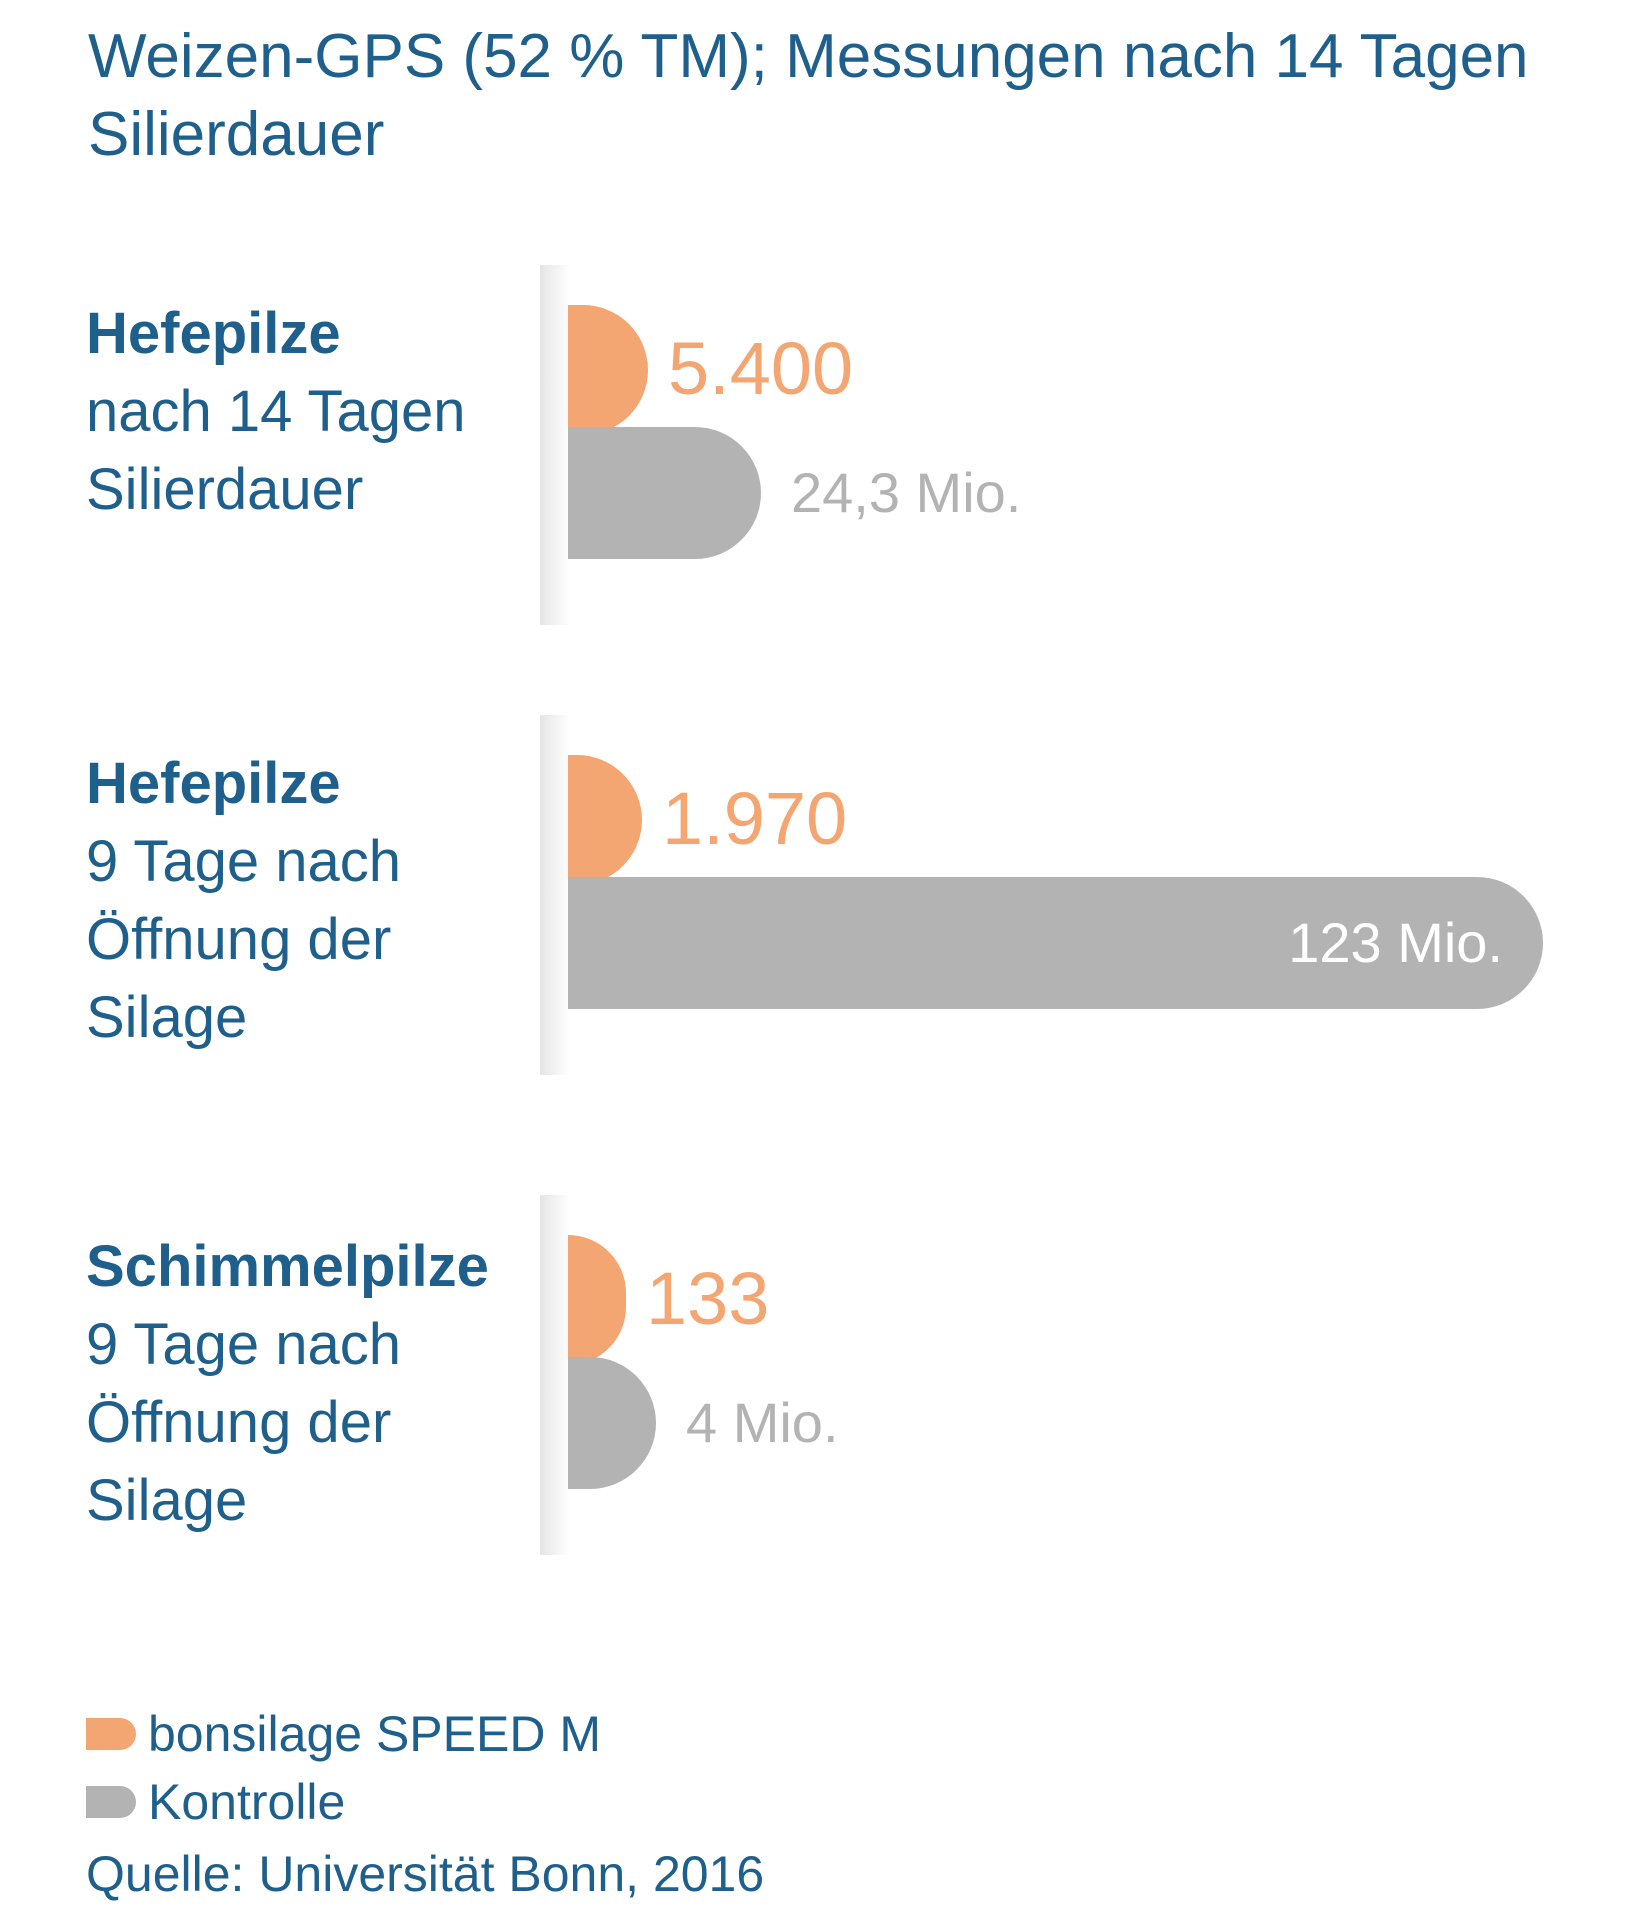 This screenshot has height=1920, width=1646. I want to click on value-label-speed: 133, so click(708, 1298).